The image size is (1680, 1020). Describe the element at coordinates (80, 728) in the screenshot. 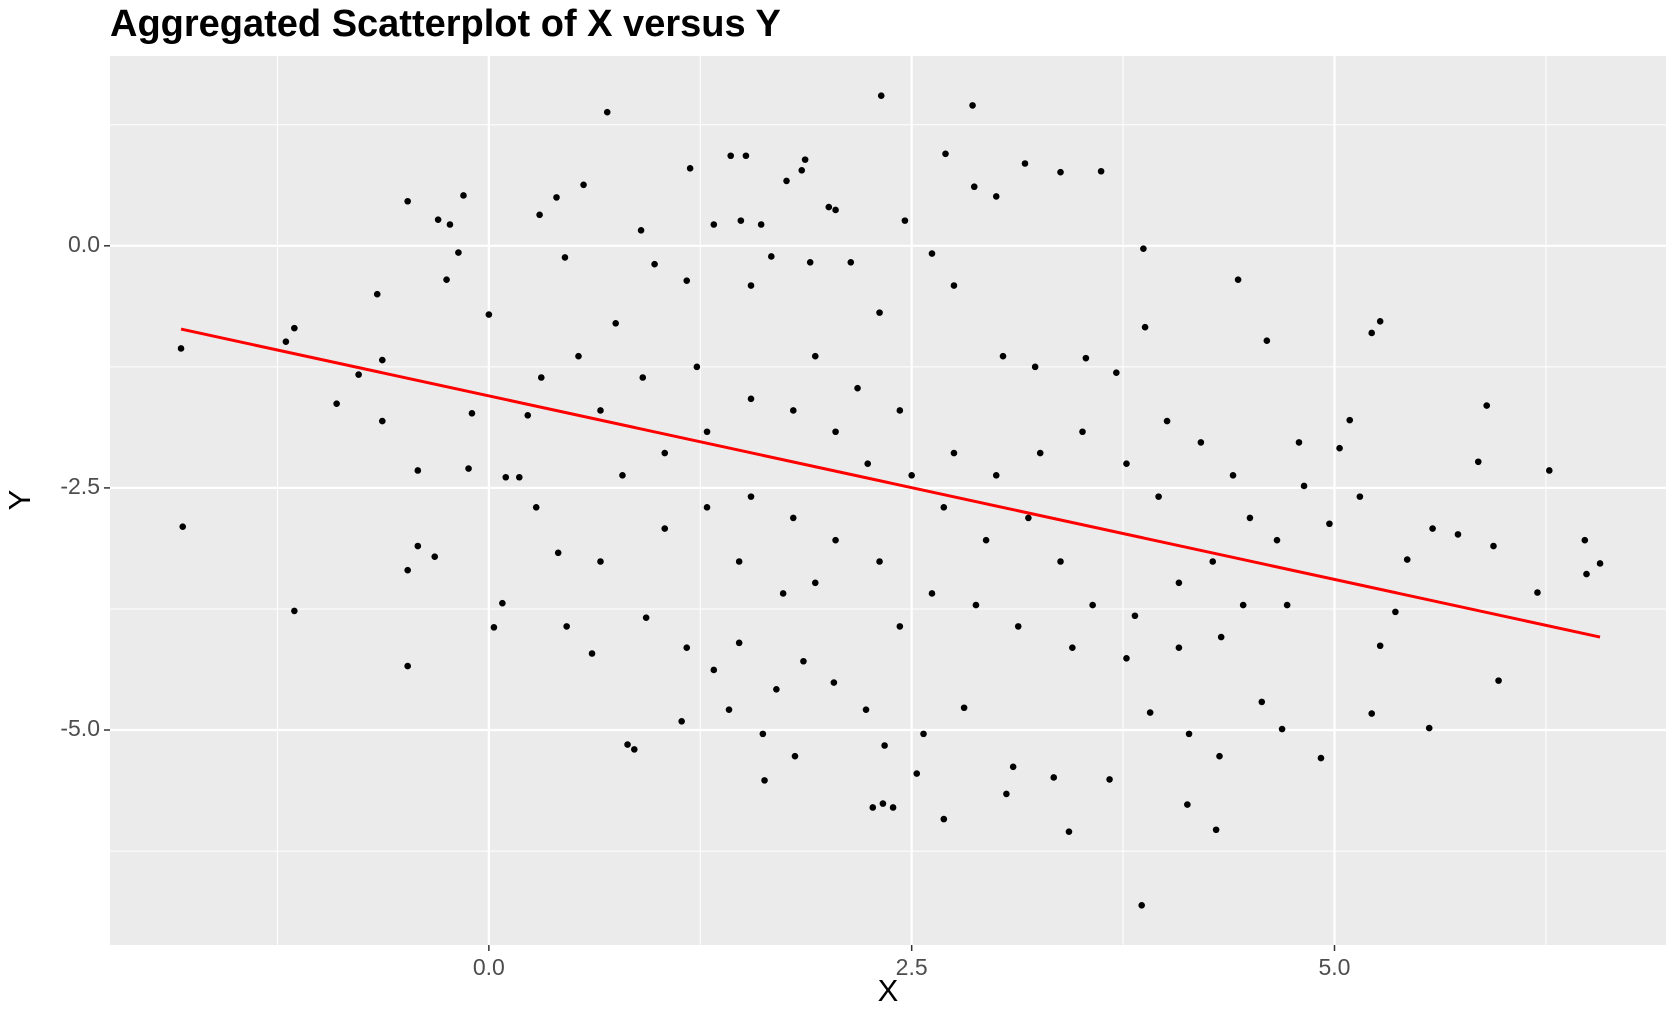

I see `y-tick-label: -5.0` at that location.